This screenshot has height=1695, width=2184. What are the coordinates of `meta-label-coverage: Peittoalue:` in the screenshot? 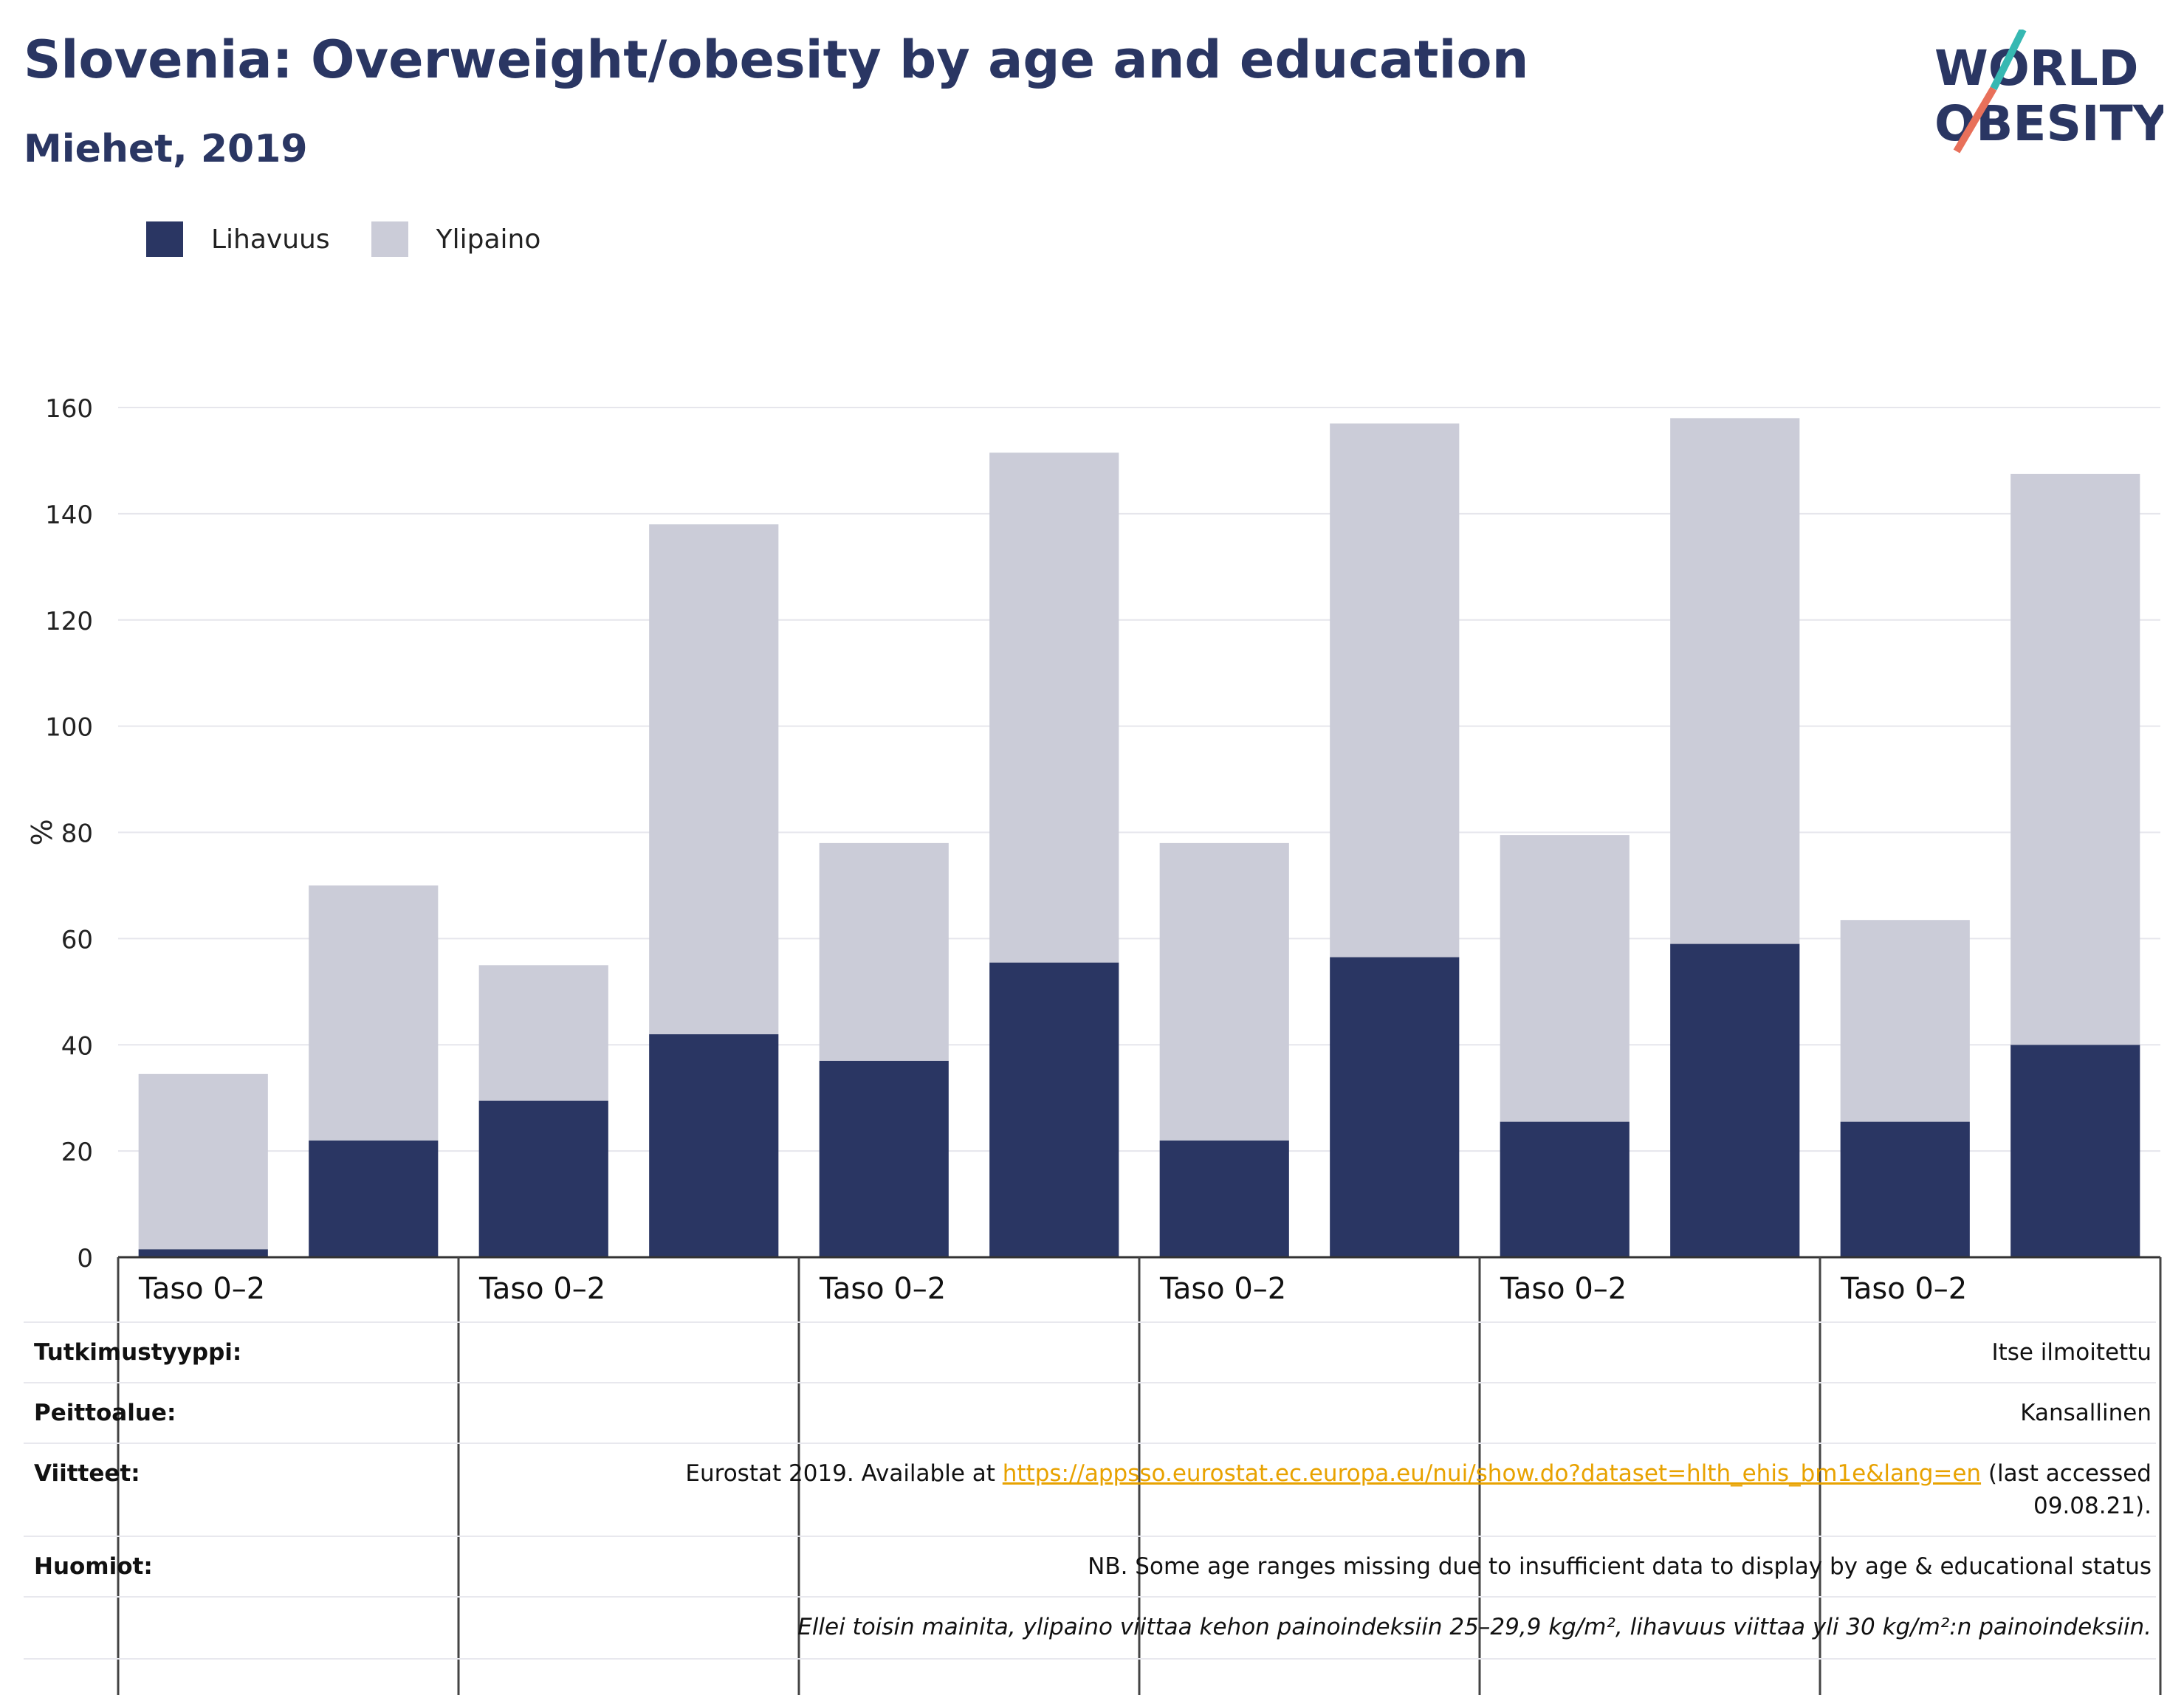 It's located at (105, 1413).